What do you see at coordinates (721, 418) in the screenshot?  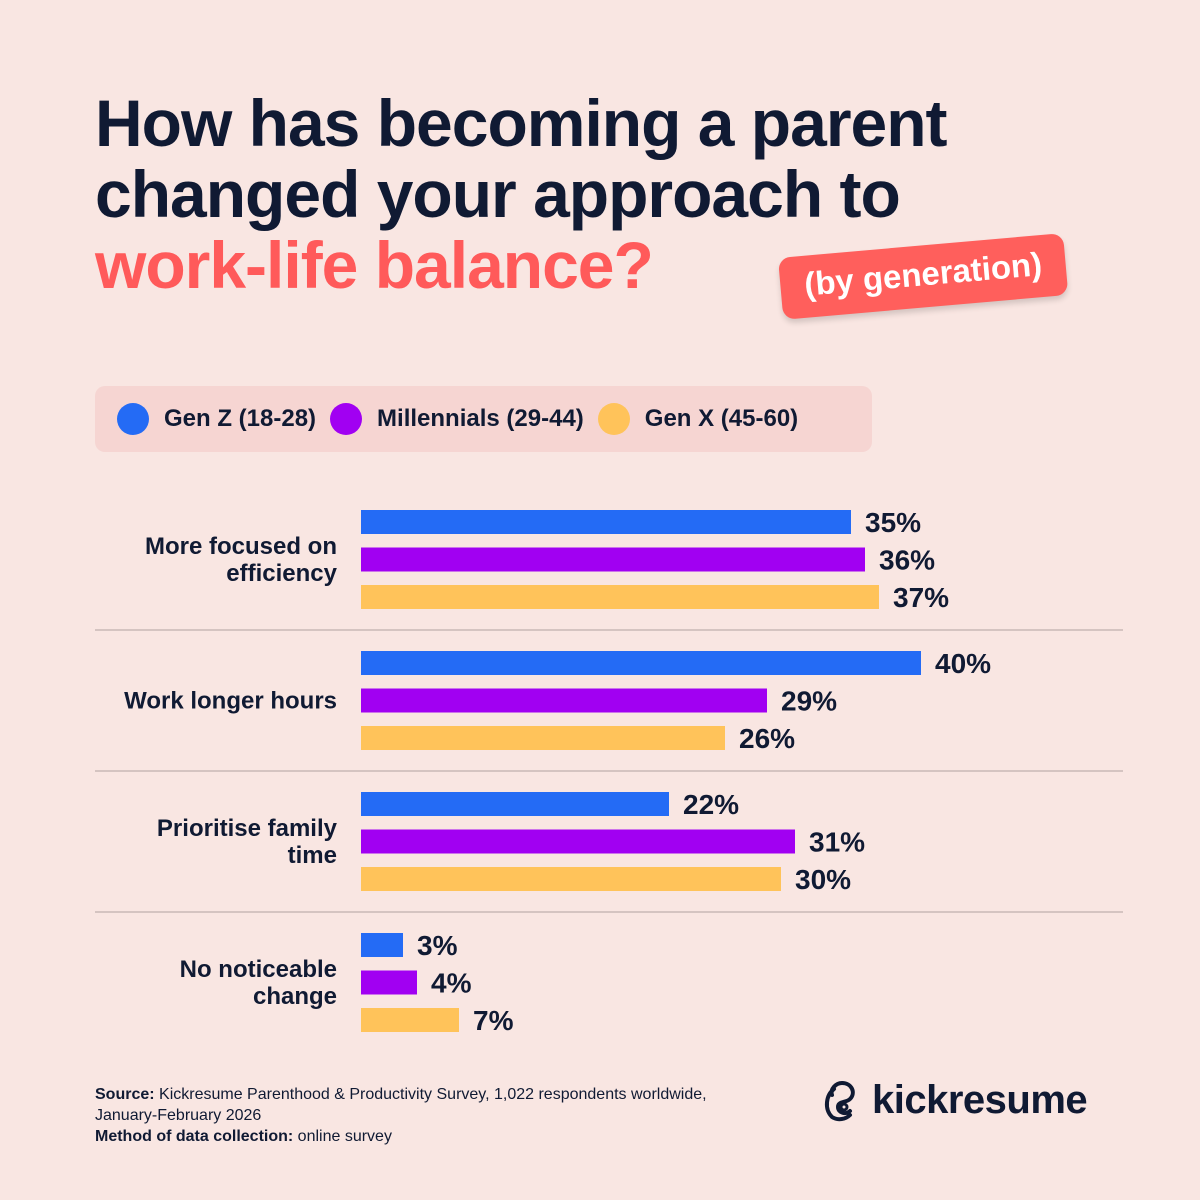 I see `legend-label: Gen X (45-60)` at bounding box center [721, 418].